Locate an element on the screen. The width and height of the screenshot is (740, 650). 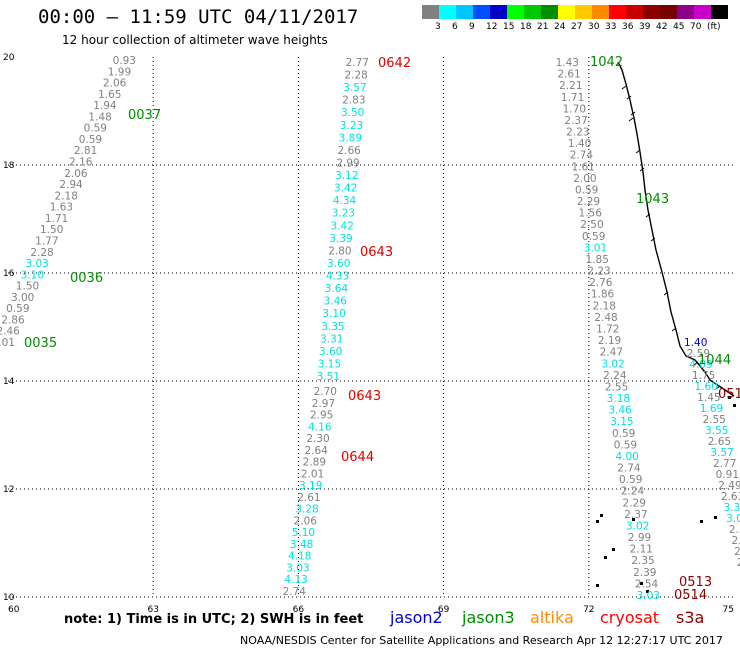
wave-height-value: 2.94 is located at coordinates (71, 185).